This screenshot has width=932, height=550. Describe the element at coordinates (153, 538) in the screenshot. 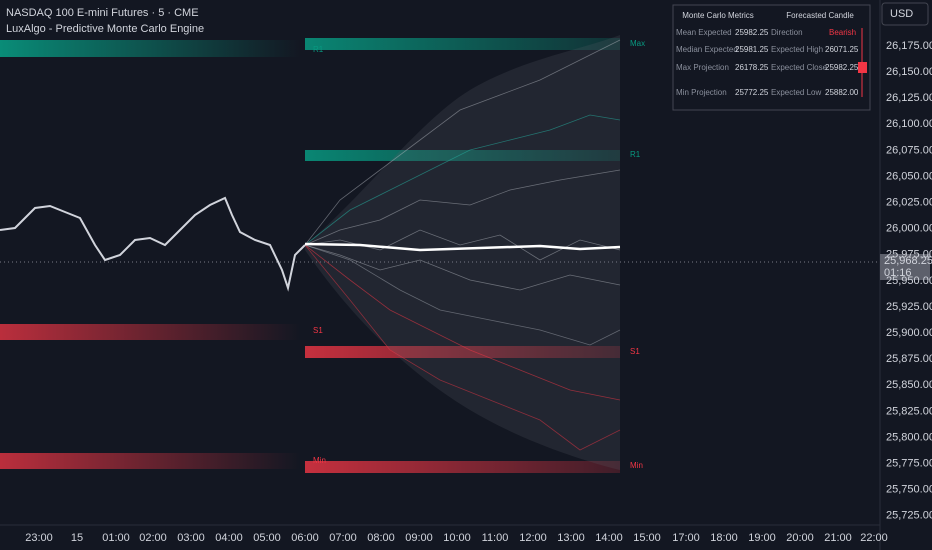

I see `time-label: 02:00` at that location.